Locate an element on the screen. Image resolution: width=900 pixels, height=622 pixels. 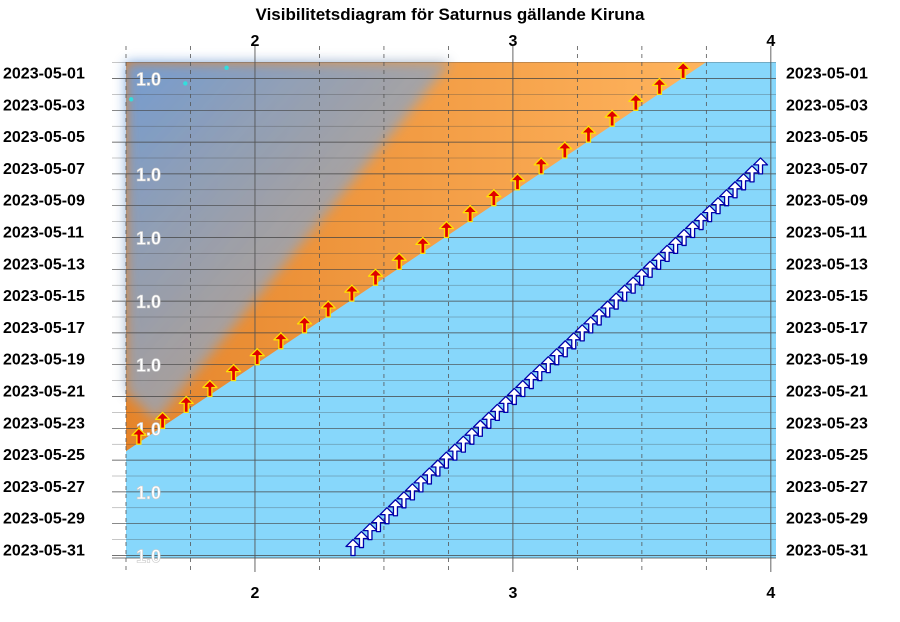
date-label-right: 2023-05-05 is located at coordinates (827, 137).